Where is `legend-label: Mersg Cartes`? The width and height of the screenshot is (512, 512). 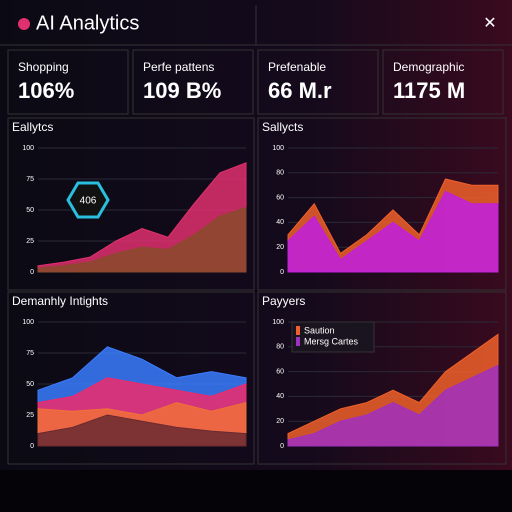 legend-label: Mersg Cartes is located at coordinates (331, 341).